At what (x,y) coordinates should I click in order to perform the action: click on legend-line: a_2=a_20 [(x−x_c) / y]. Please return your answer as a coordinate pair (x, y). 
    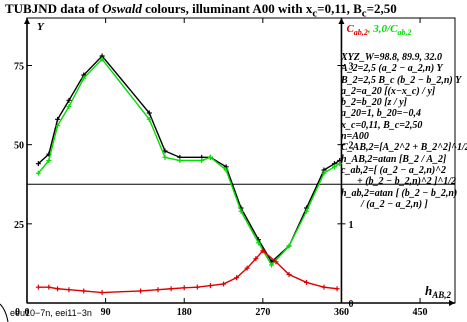
    Looking at the image, I should click on (388, 91).